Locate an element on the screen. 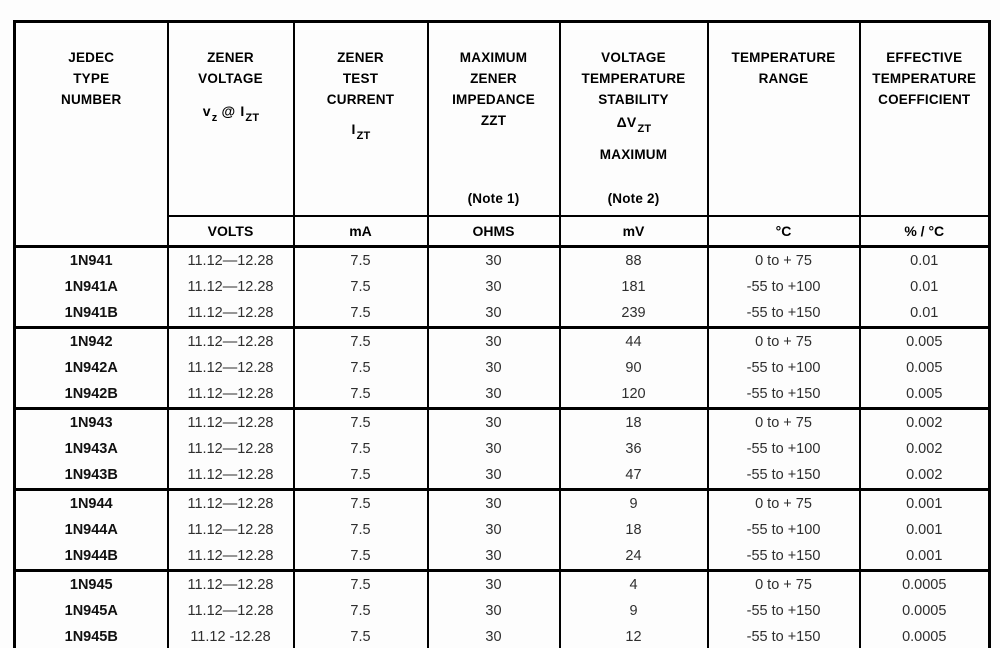 Image resolution: width=1000 pixels, height=648 pixels. cell-value: 47 is located at coordinates (633, 476).